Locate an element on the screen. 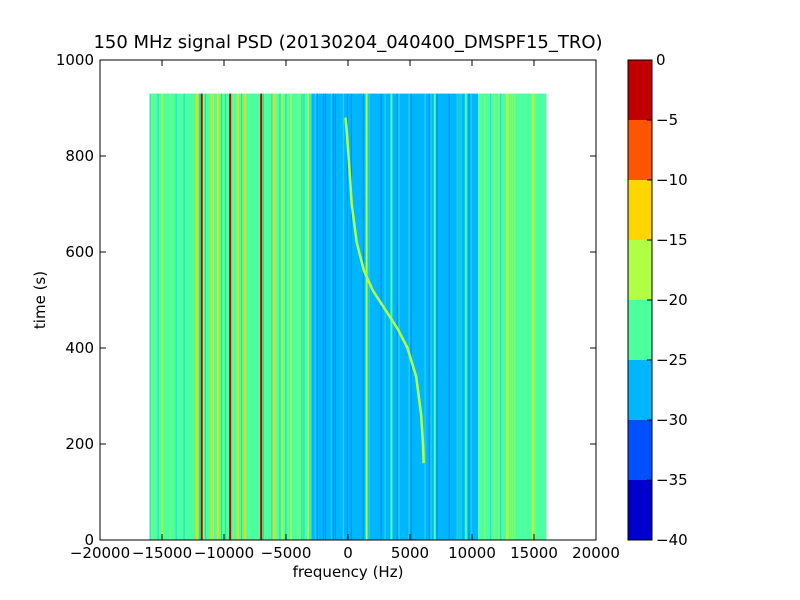  colorbar-tick-label: −5 is located at coordinates (667, 120).